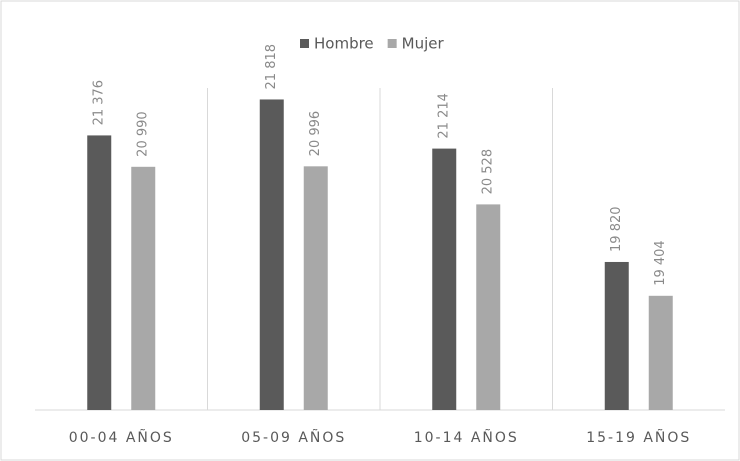 The image size is (740, 461). Describe the element at coordinates (488, 172) in the screenshot. I see `value-label: 20 528` at that location.